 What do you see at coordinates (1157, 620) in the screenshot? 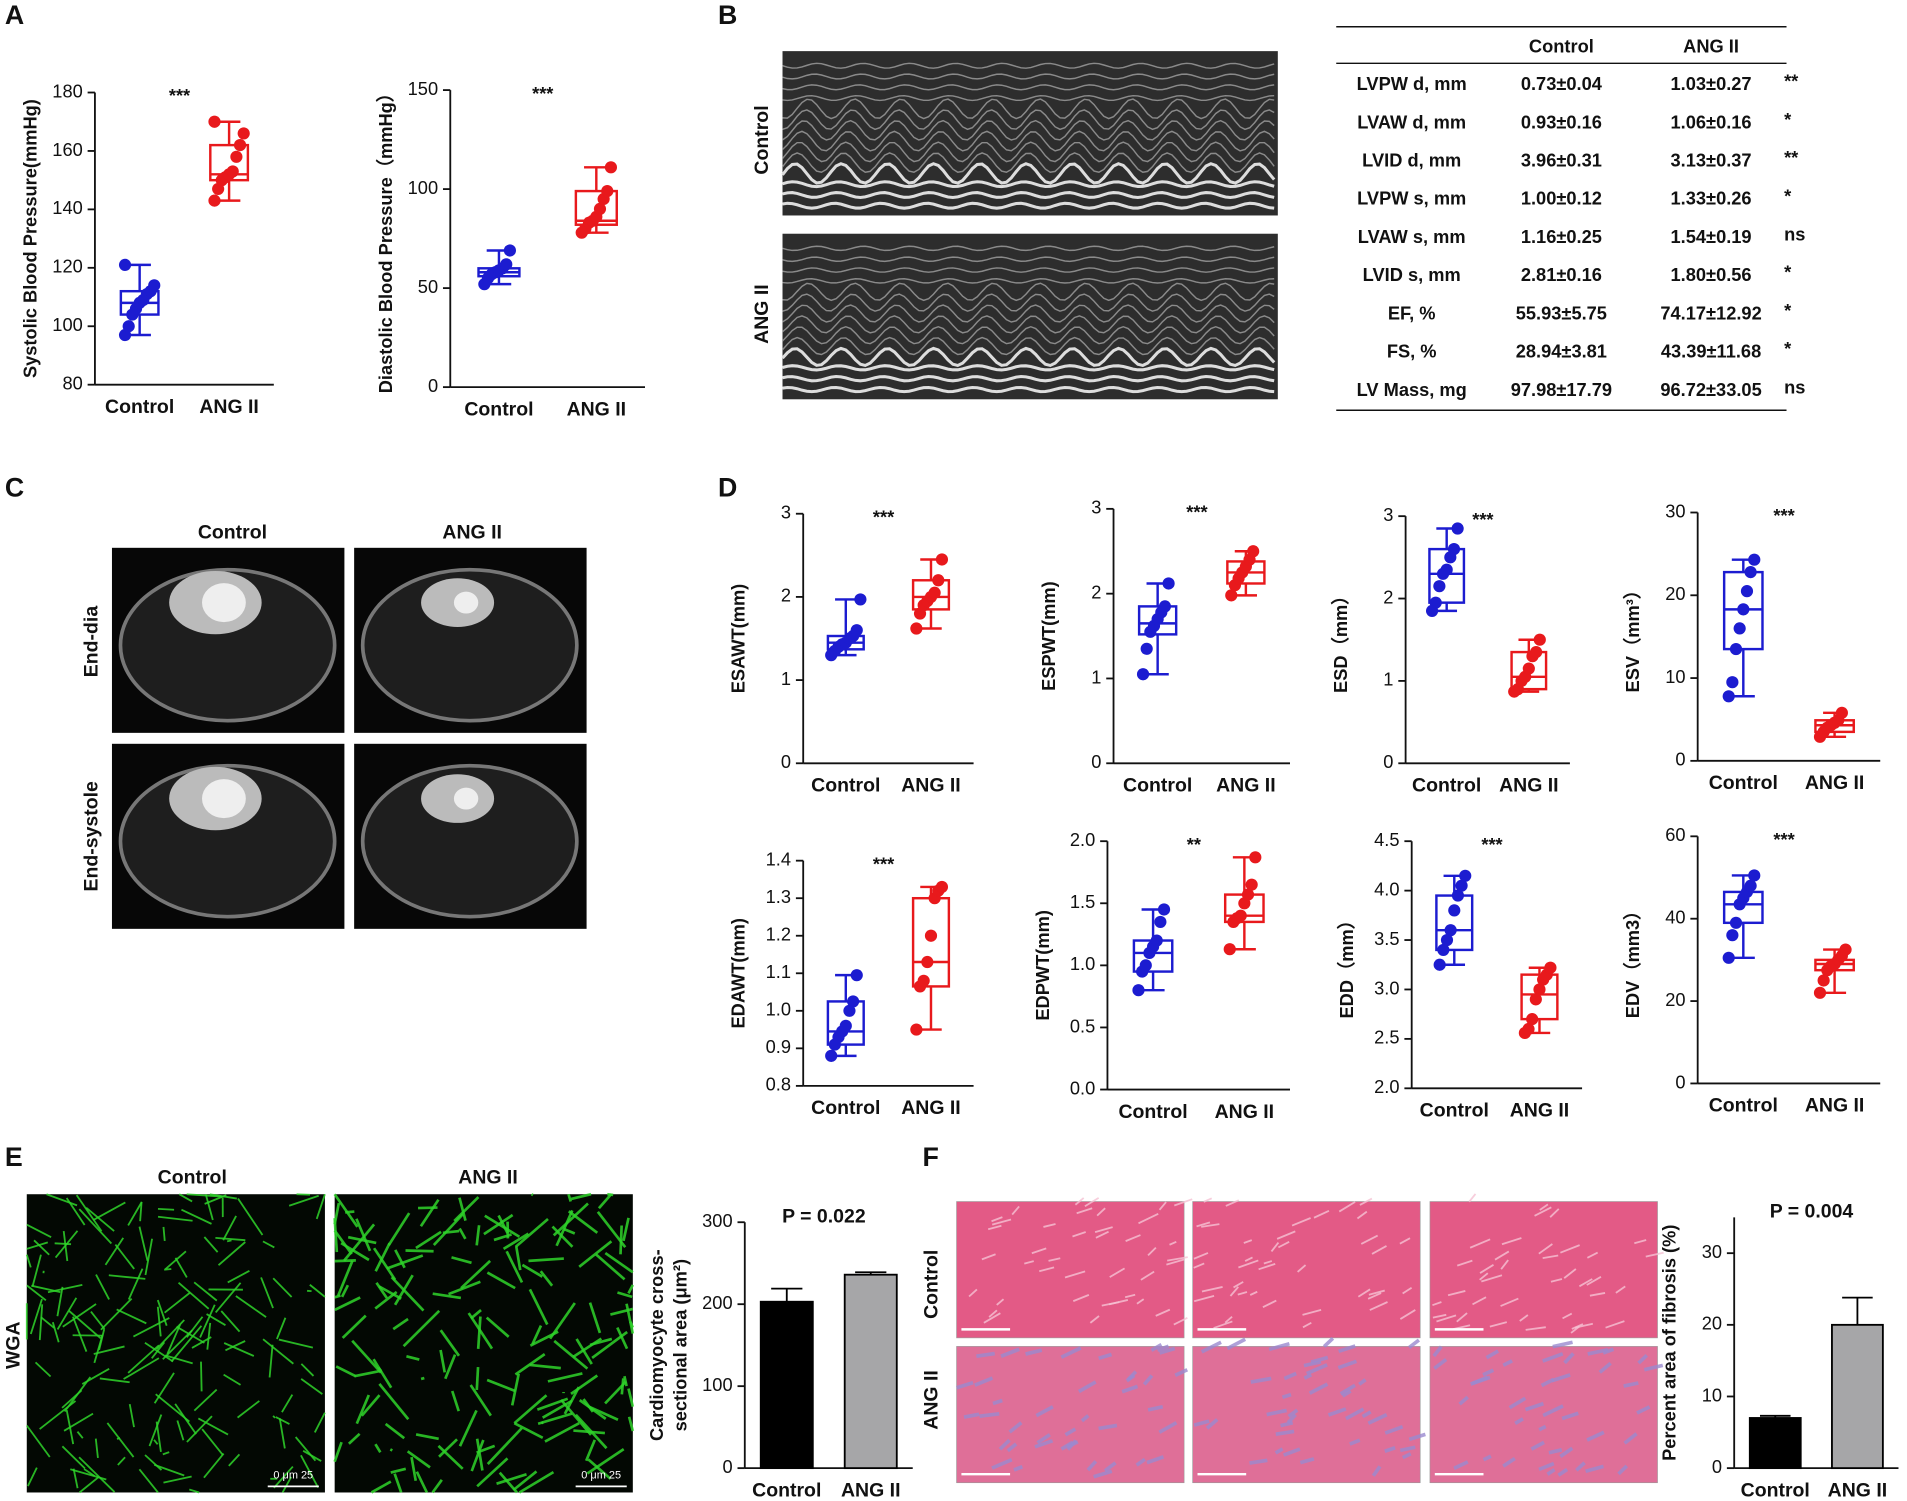
I see `box` at bounding box center [1157, 620].